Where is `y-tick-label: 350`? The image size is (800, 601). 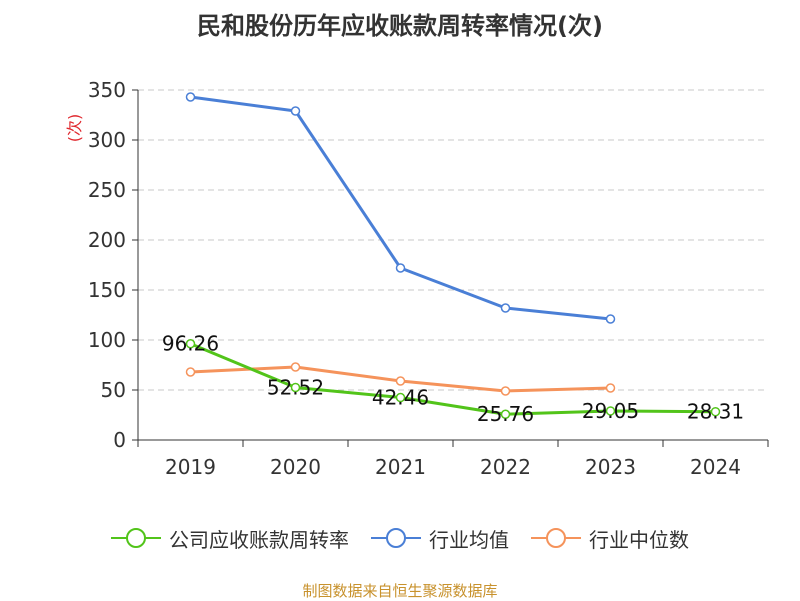
y-tick-label: 350 is located at coordinates (107, 90).